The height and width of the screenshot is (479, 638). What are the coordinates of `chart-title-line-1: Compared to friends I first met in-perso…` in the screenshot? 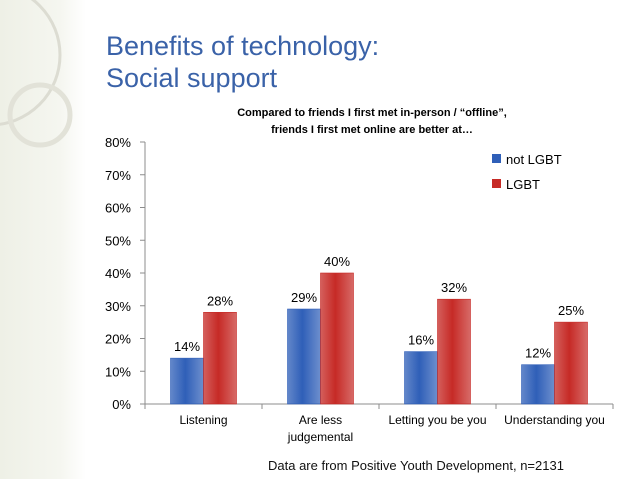 It's located at (372, 113).